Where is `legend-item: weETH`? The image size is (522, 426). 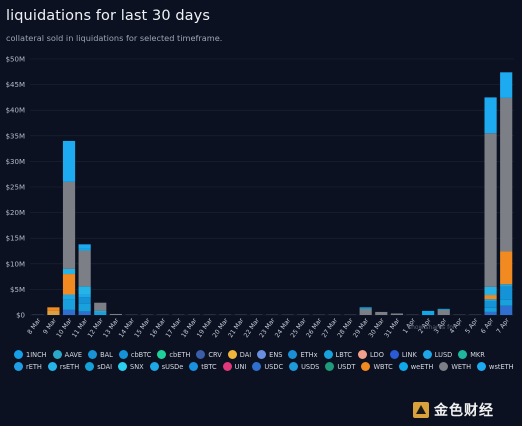
legend-item: weETH is located at coordinates (415, 366).